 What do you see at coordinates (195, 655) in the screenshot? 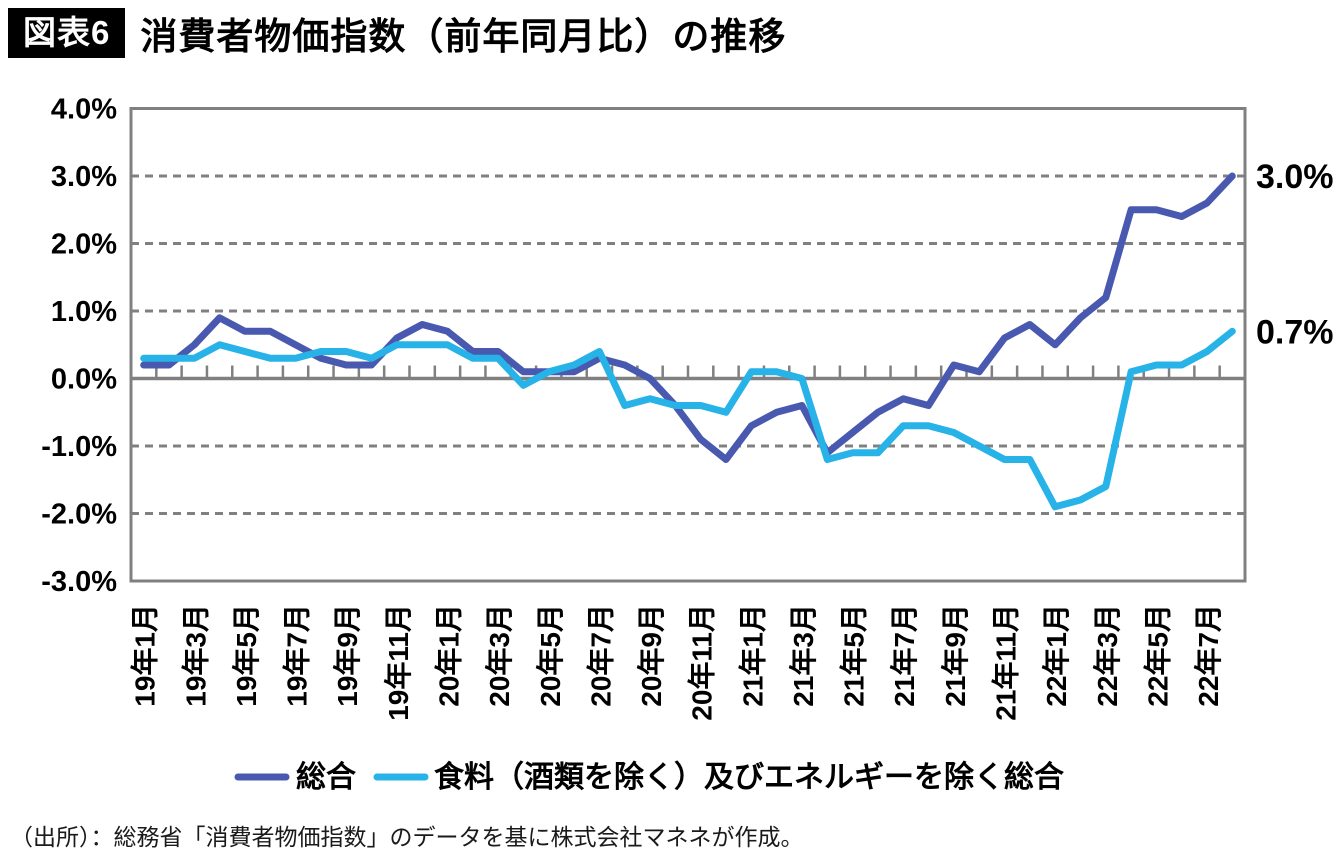
I see `x-axis-label: 19年3月` at bounding box center [195, 655].